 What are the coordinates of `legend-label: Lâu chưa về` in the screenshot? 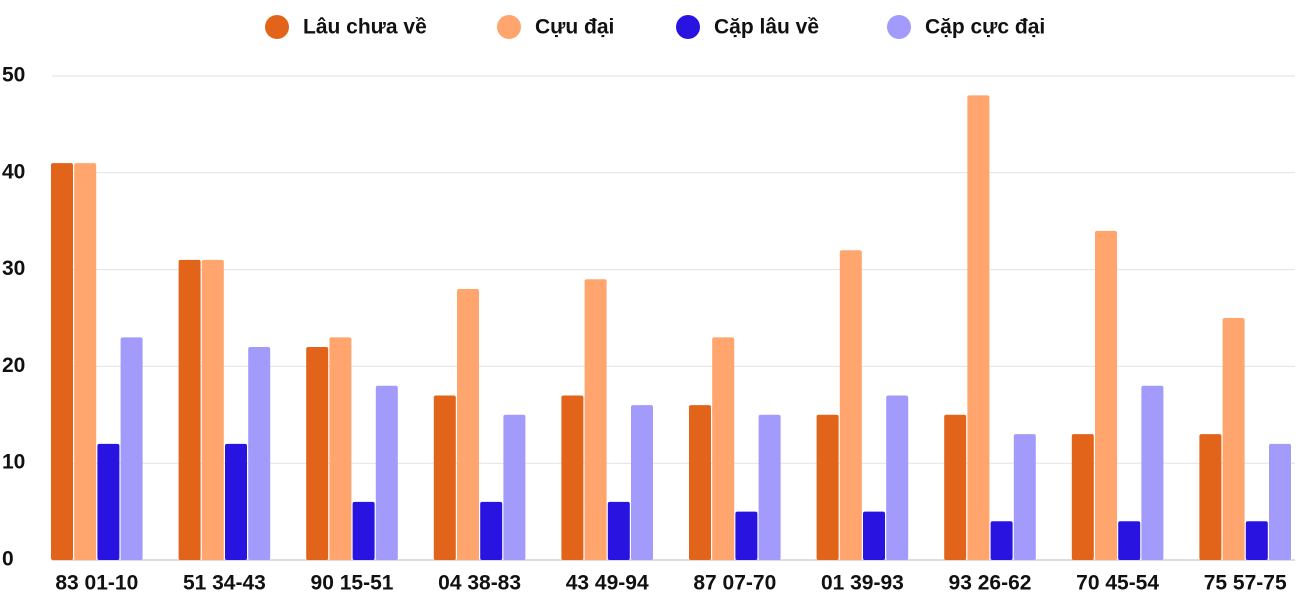 It's located at (365, 27).